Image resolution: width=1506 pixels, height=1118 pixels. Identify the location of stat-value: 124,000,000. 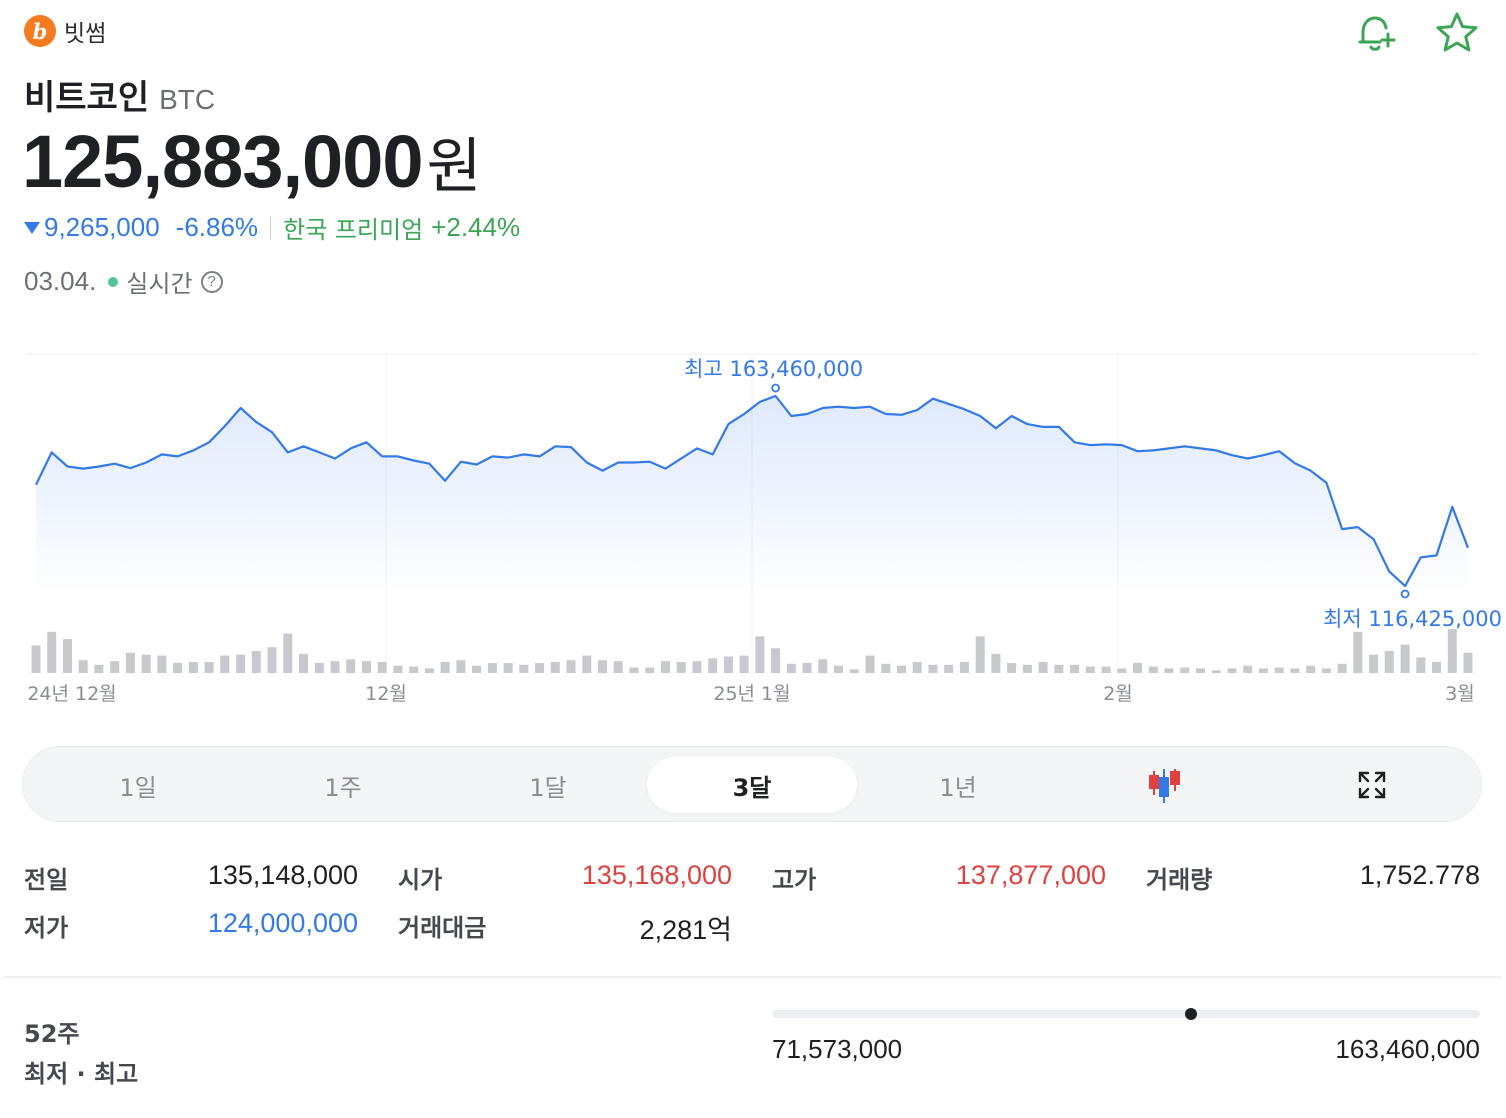
(282, 923).